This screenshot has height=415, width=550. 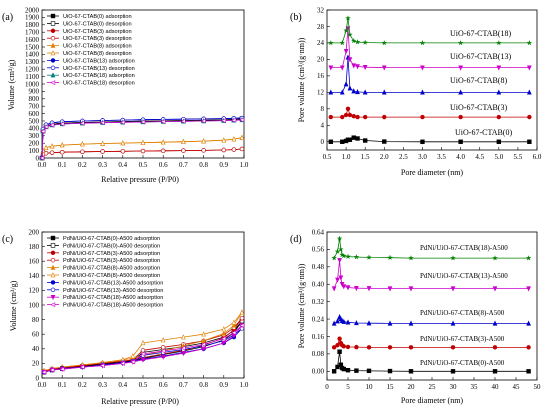 What do you see at coordinates (318, 372) in the screenshot?
I see `y-tick-label: 0.00` at bounding box center [318, 372].